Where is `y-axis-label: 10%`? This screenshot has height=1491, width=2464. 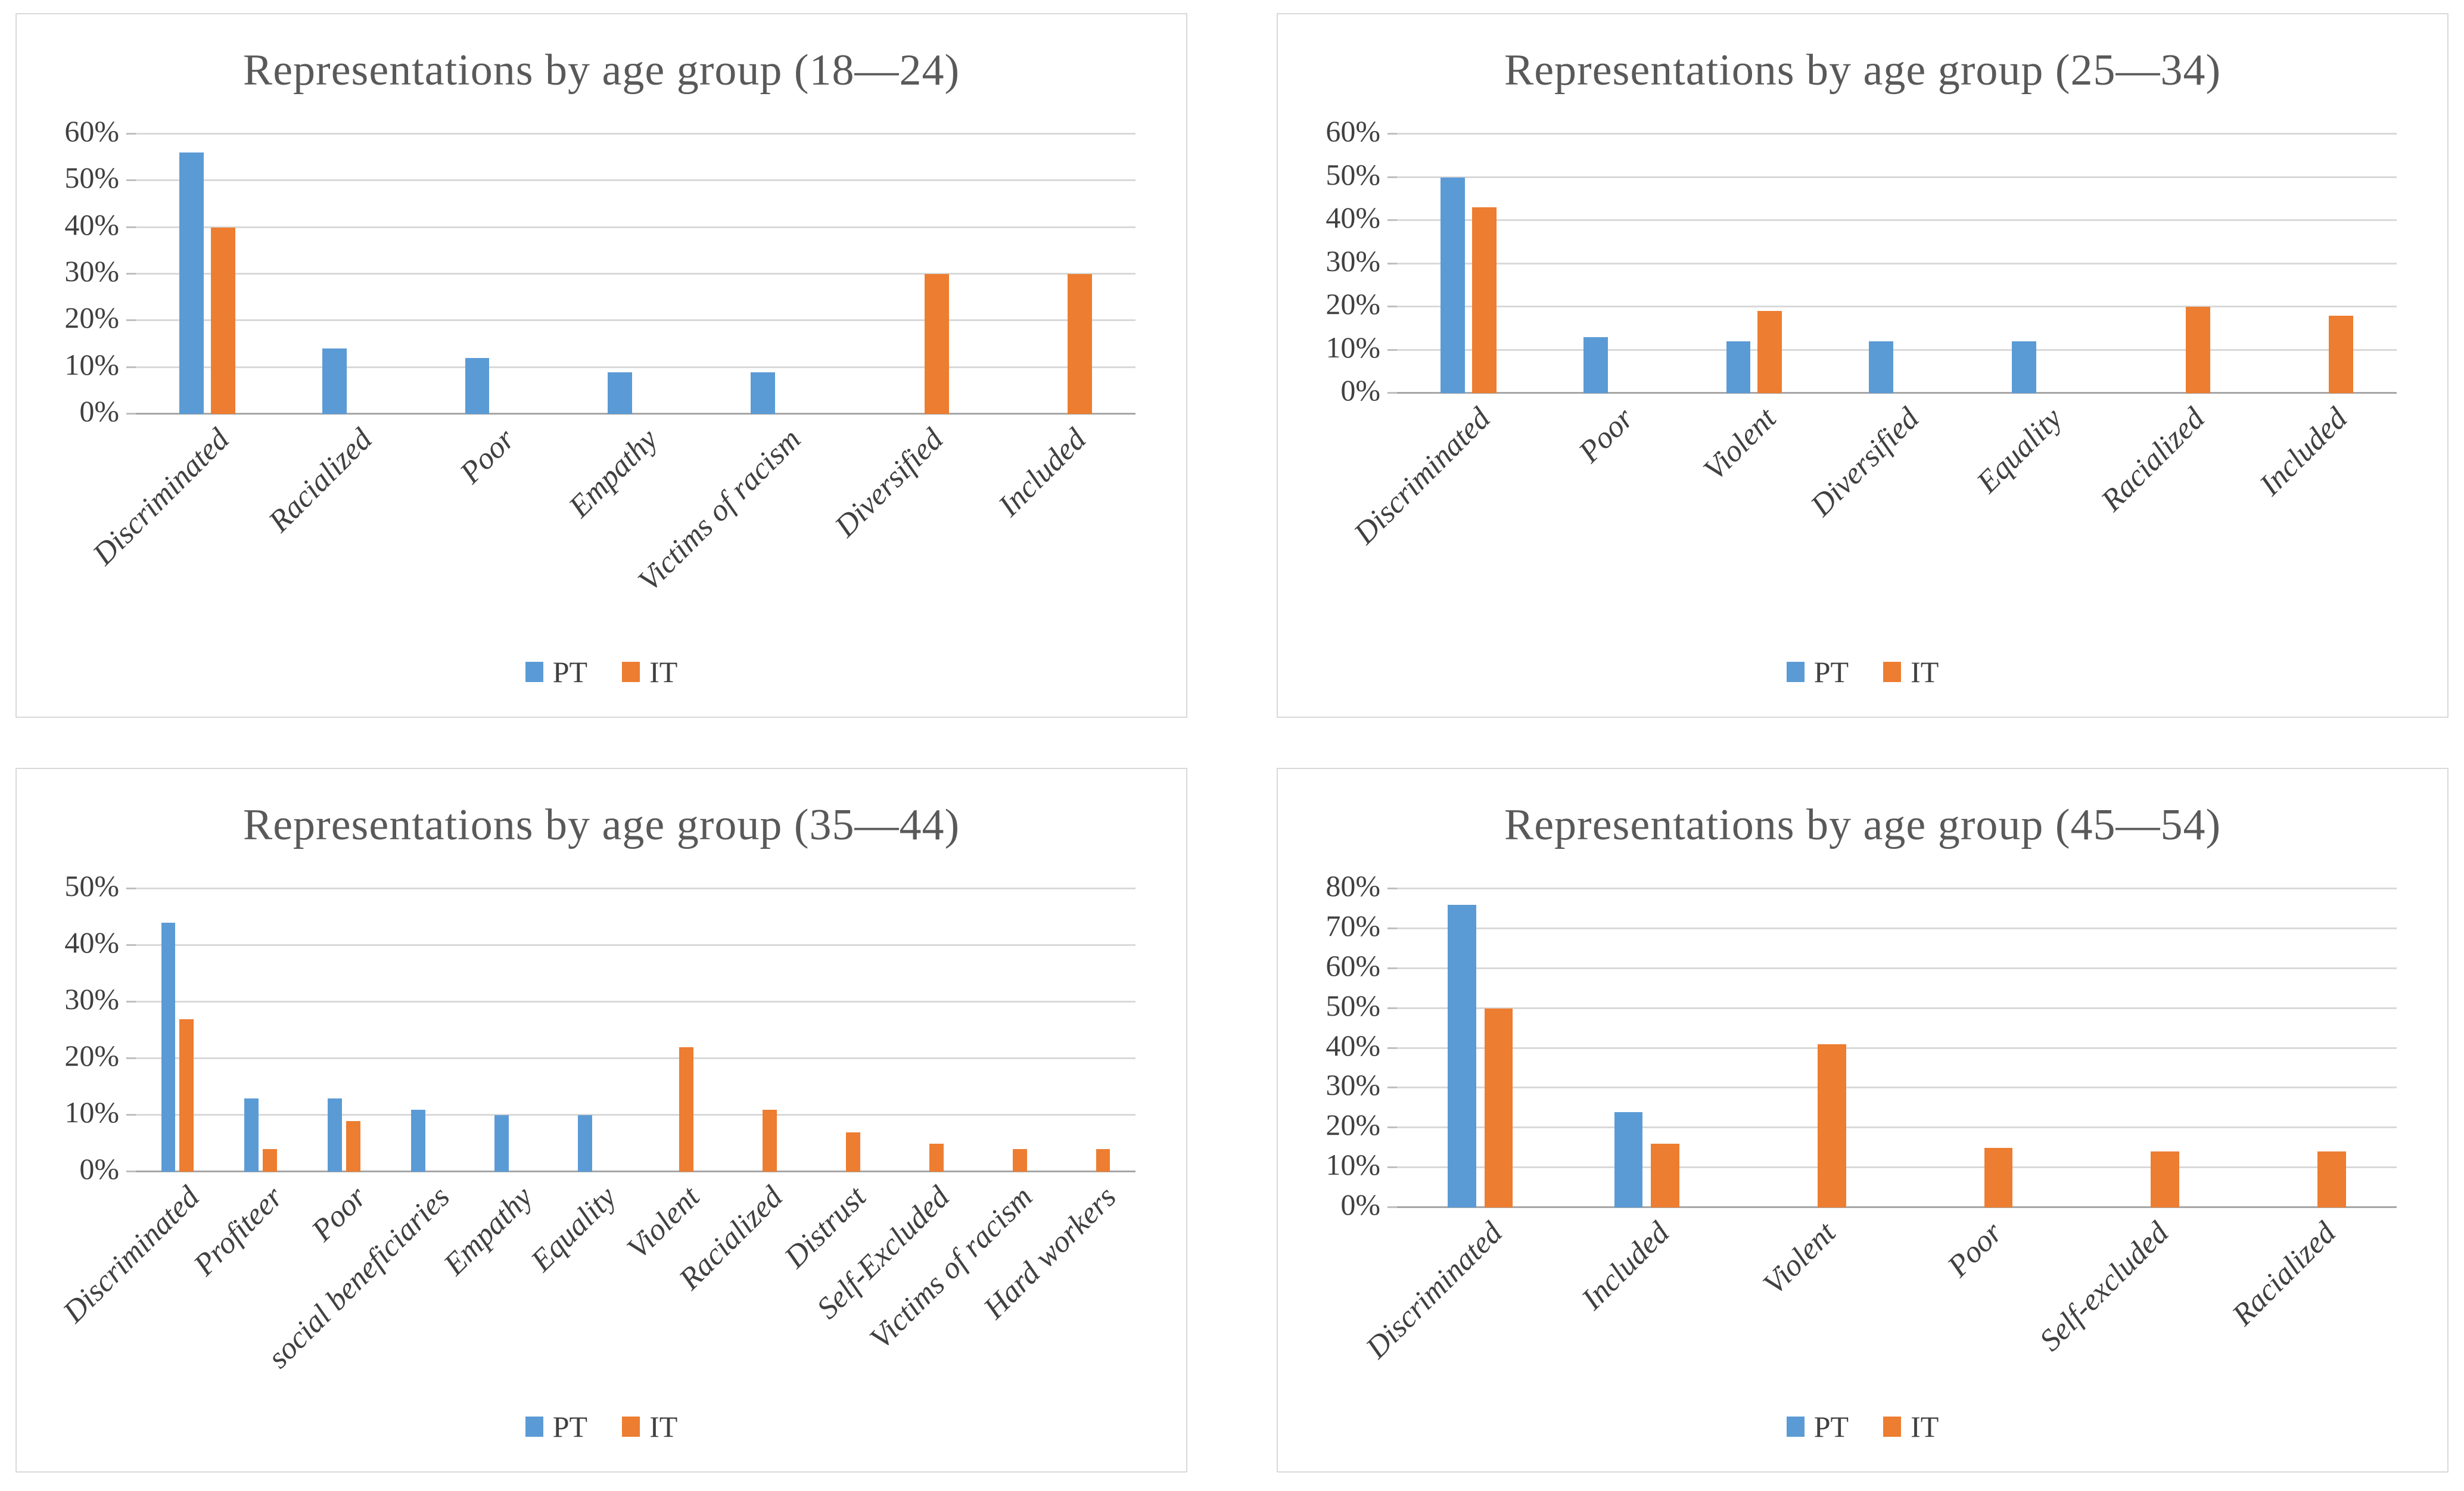
y-axis-label: 10% is located at coordinates (91, 364).